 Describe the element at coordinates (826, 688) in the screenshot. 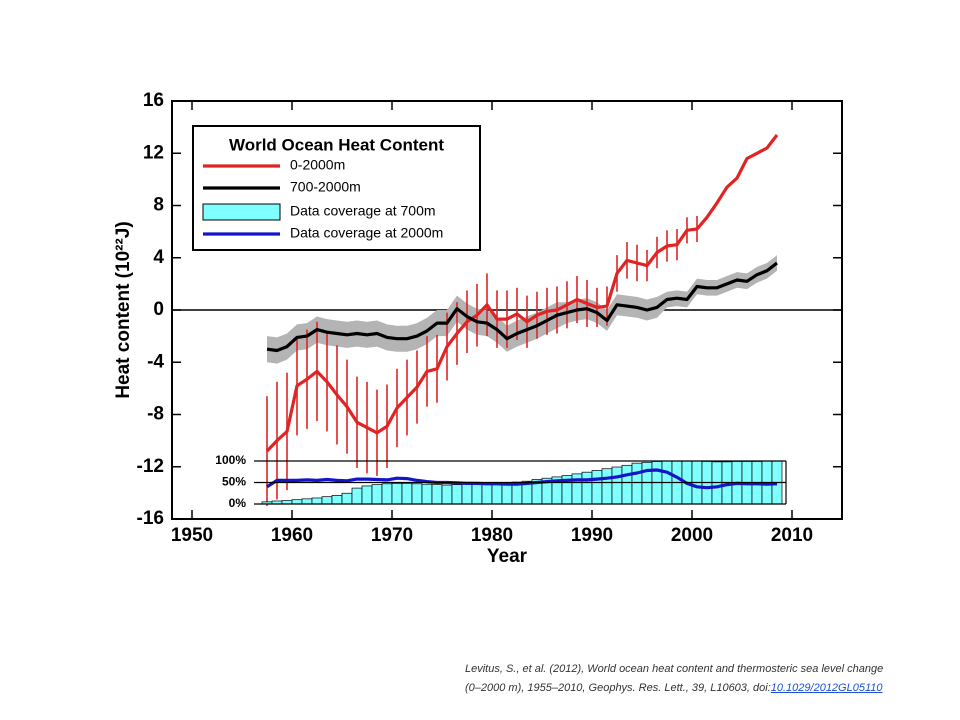

I see `doi-link: 10.1029/2012GL05110` at that location.